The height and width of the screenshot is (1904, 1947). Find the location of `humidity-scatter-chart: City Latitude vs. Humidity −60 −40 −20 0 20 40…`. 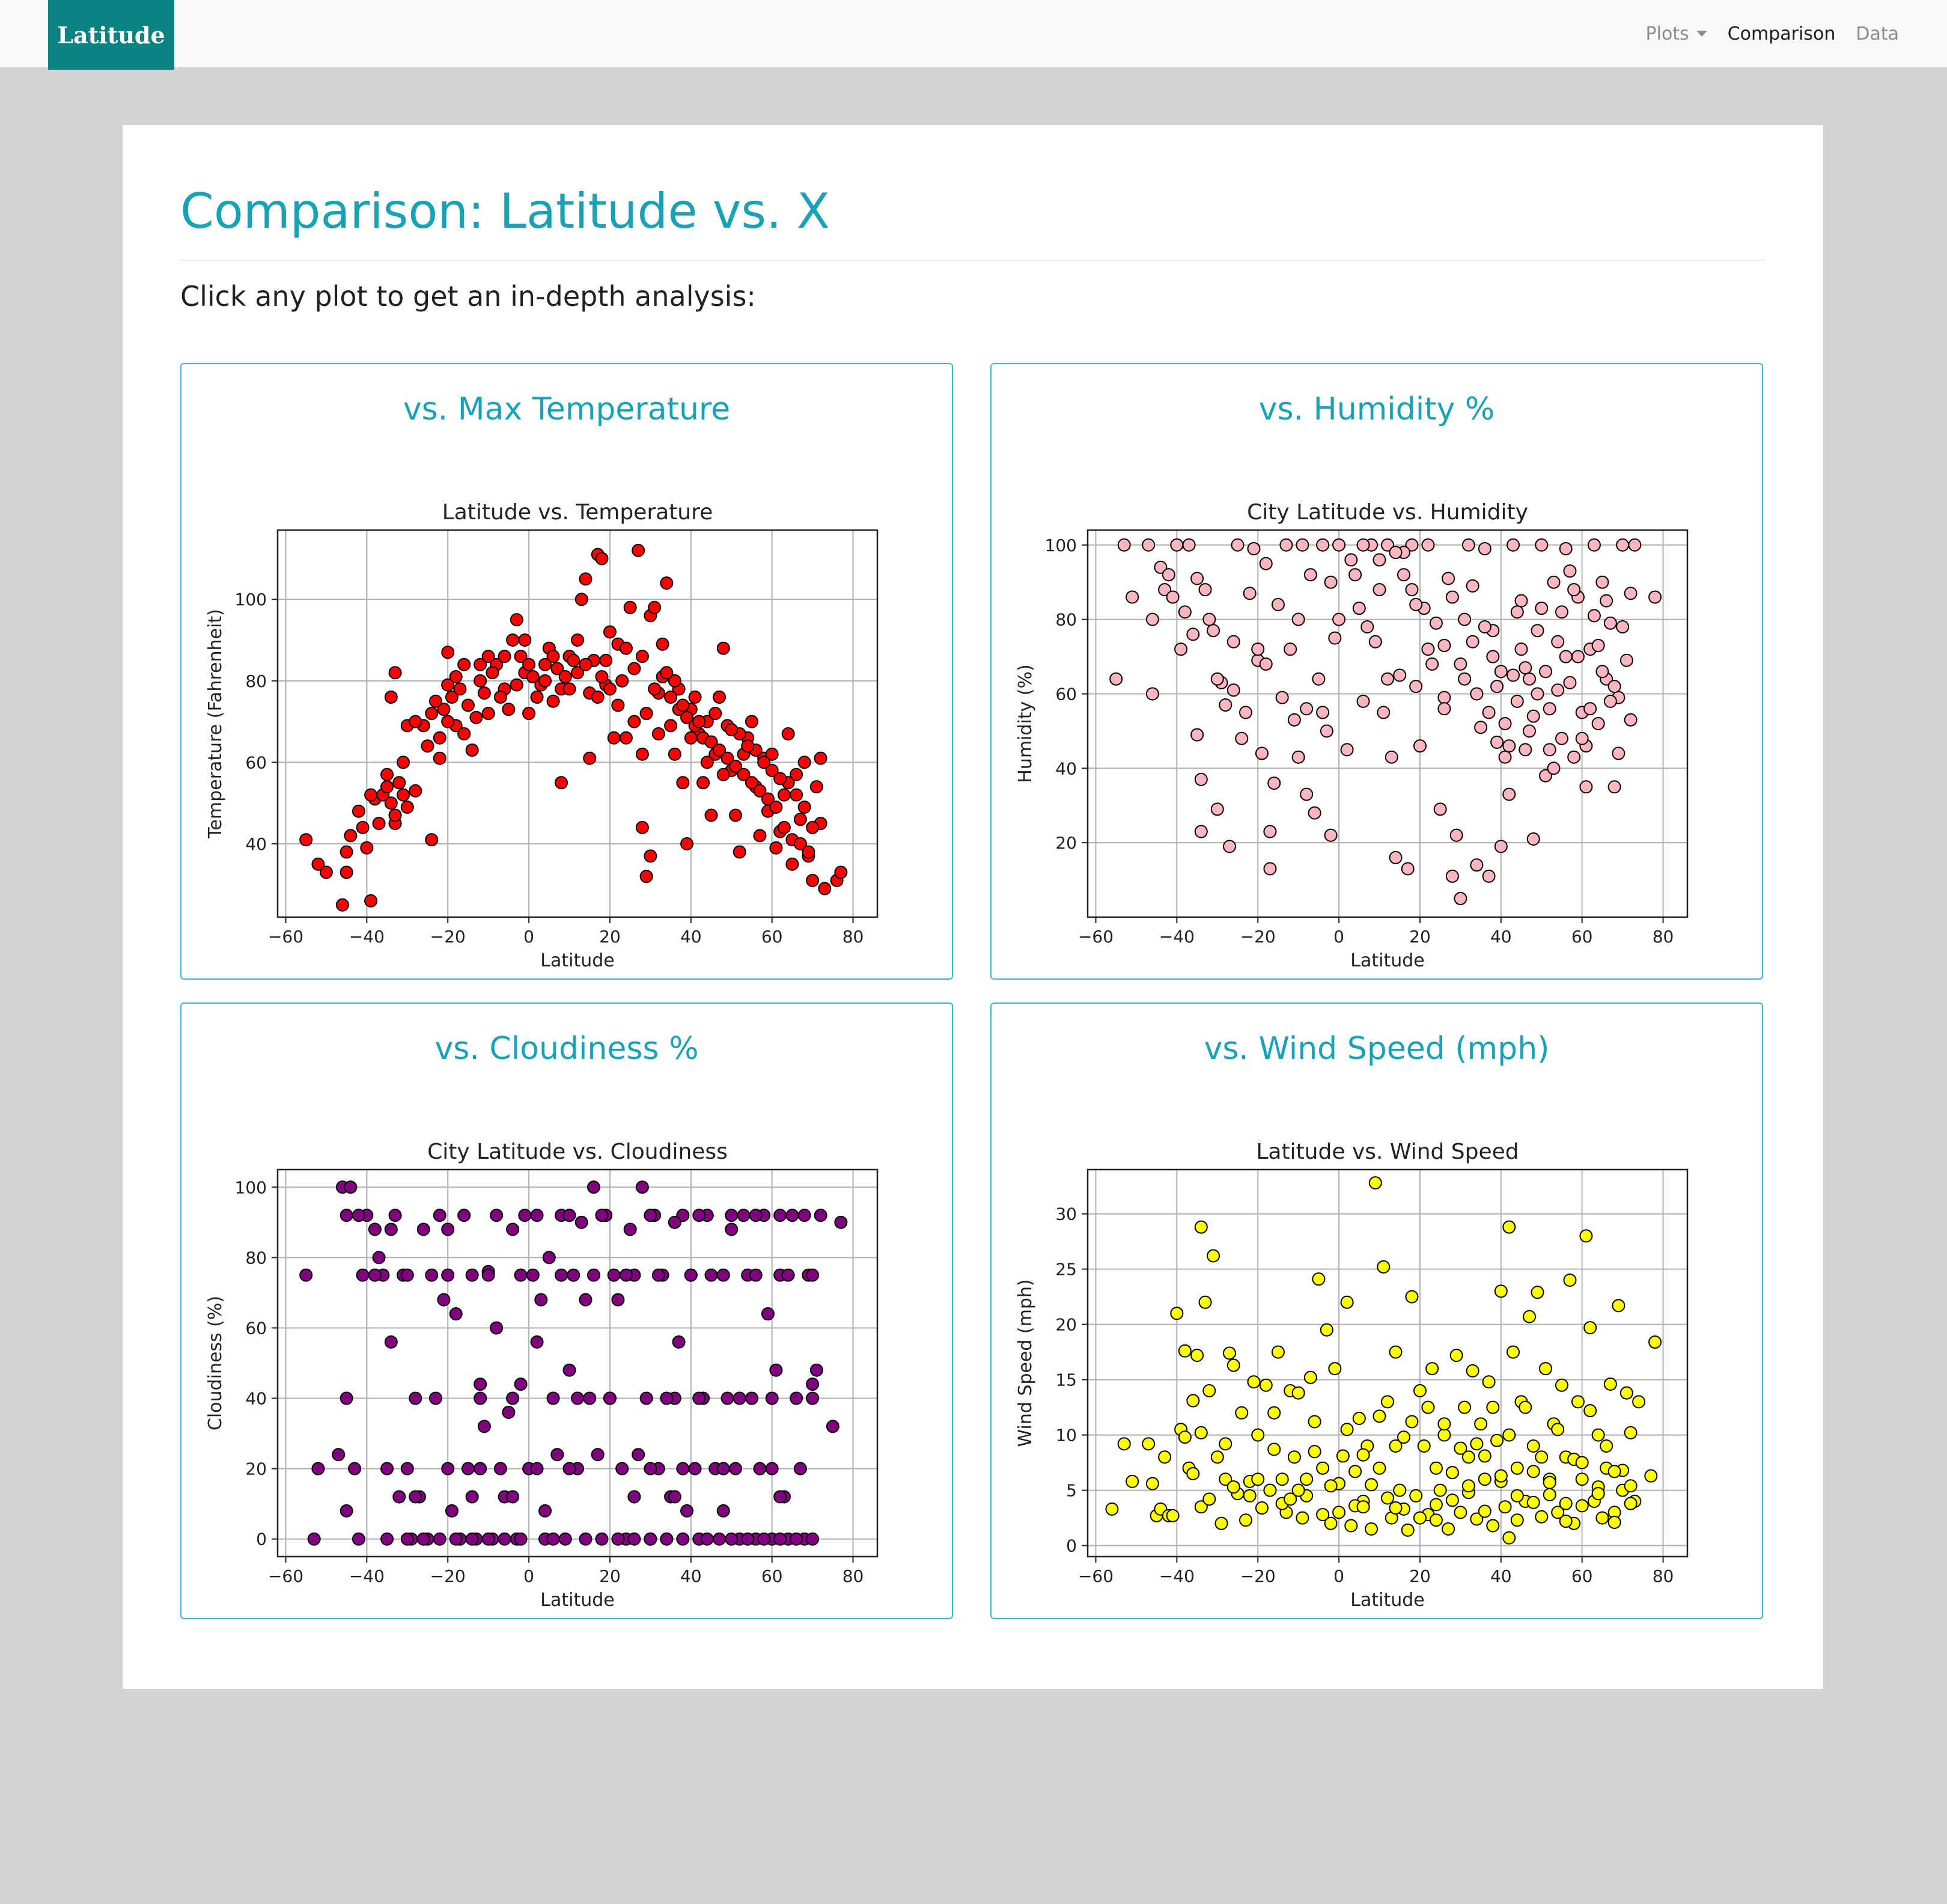

humidity-scatter-chart: City Latitude vs. Humidity −60 −40 −20 0 20 40… is located at coordinates (1378, 672).